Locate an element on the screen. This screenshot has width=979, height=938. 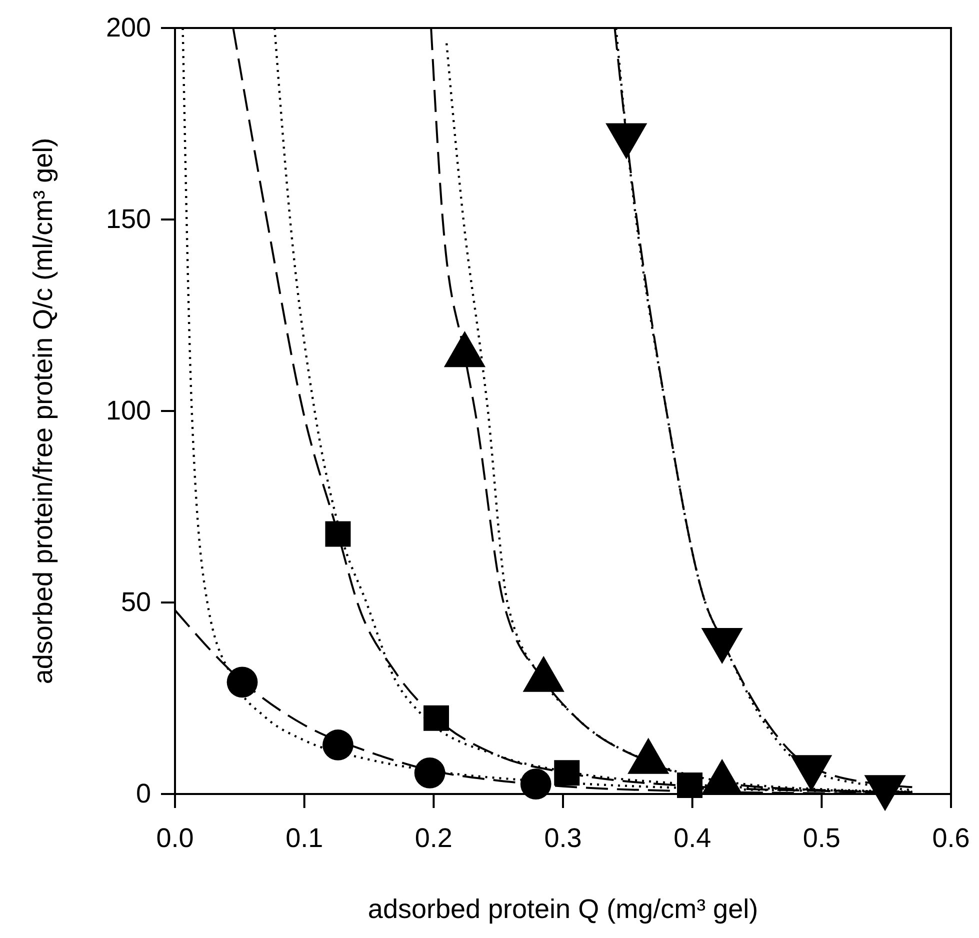
y-tick-label: 50 is located at coordinates (135, 602).